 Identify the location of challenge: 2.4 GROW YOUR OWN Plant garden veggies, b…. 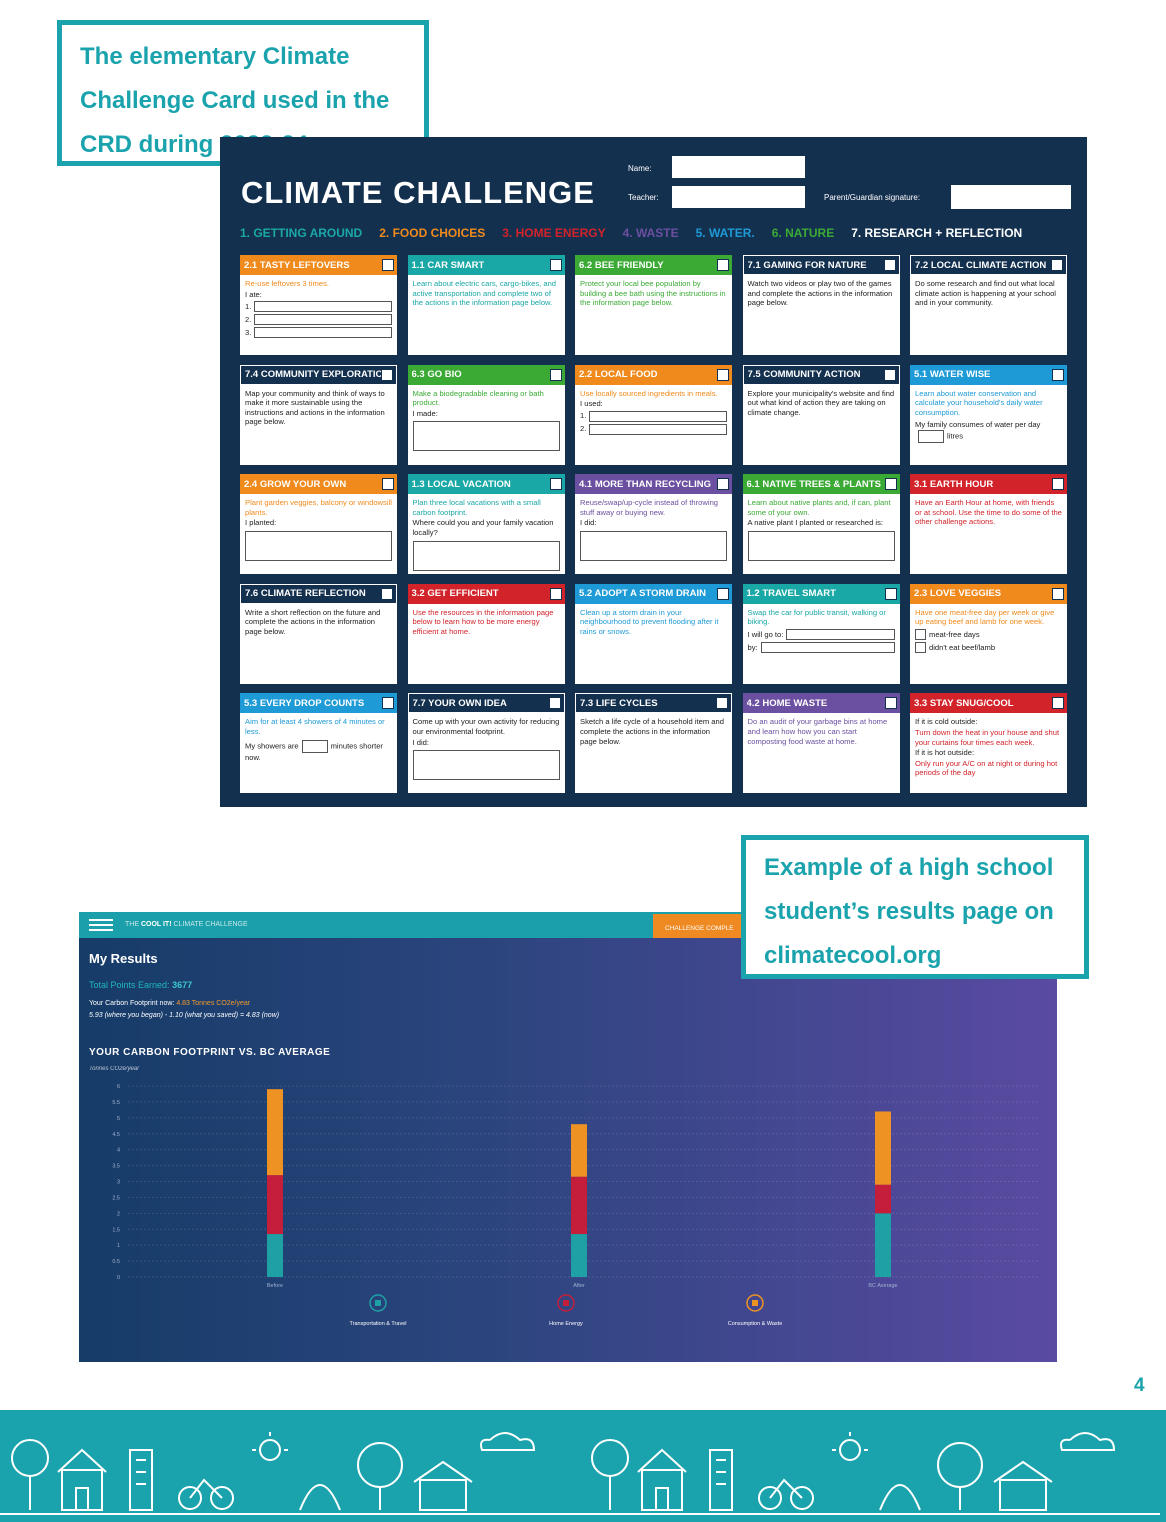
(318, 524).